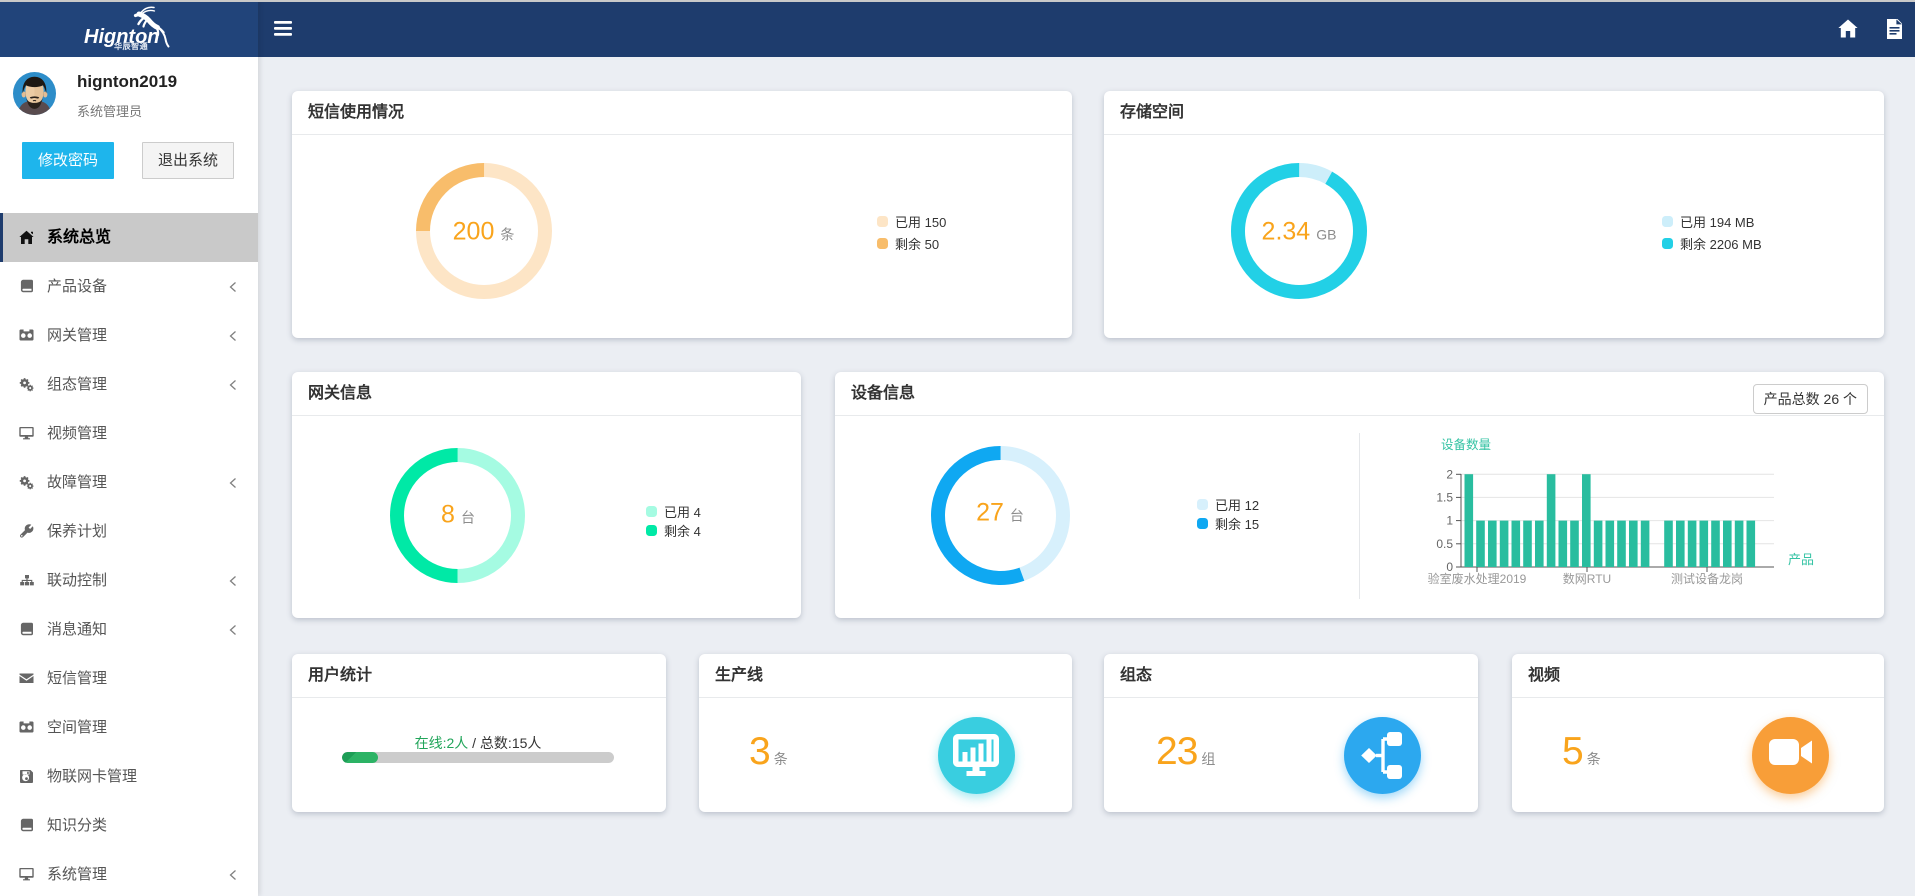  Describe the element at coordinates (1477, 578) in the screenshot. I see `svg-text: 验室废水处理2019` at that location.